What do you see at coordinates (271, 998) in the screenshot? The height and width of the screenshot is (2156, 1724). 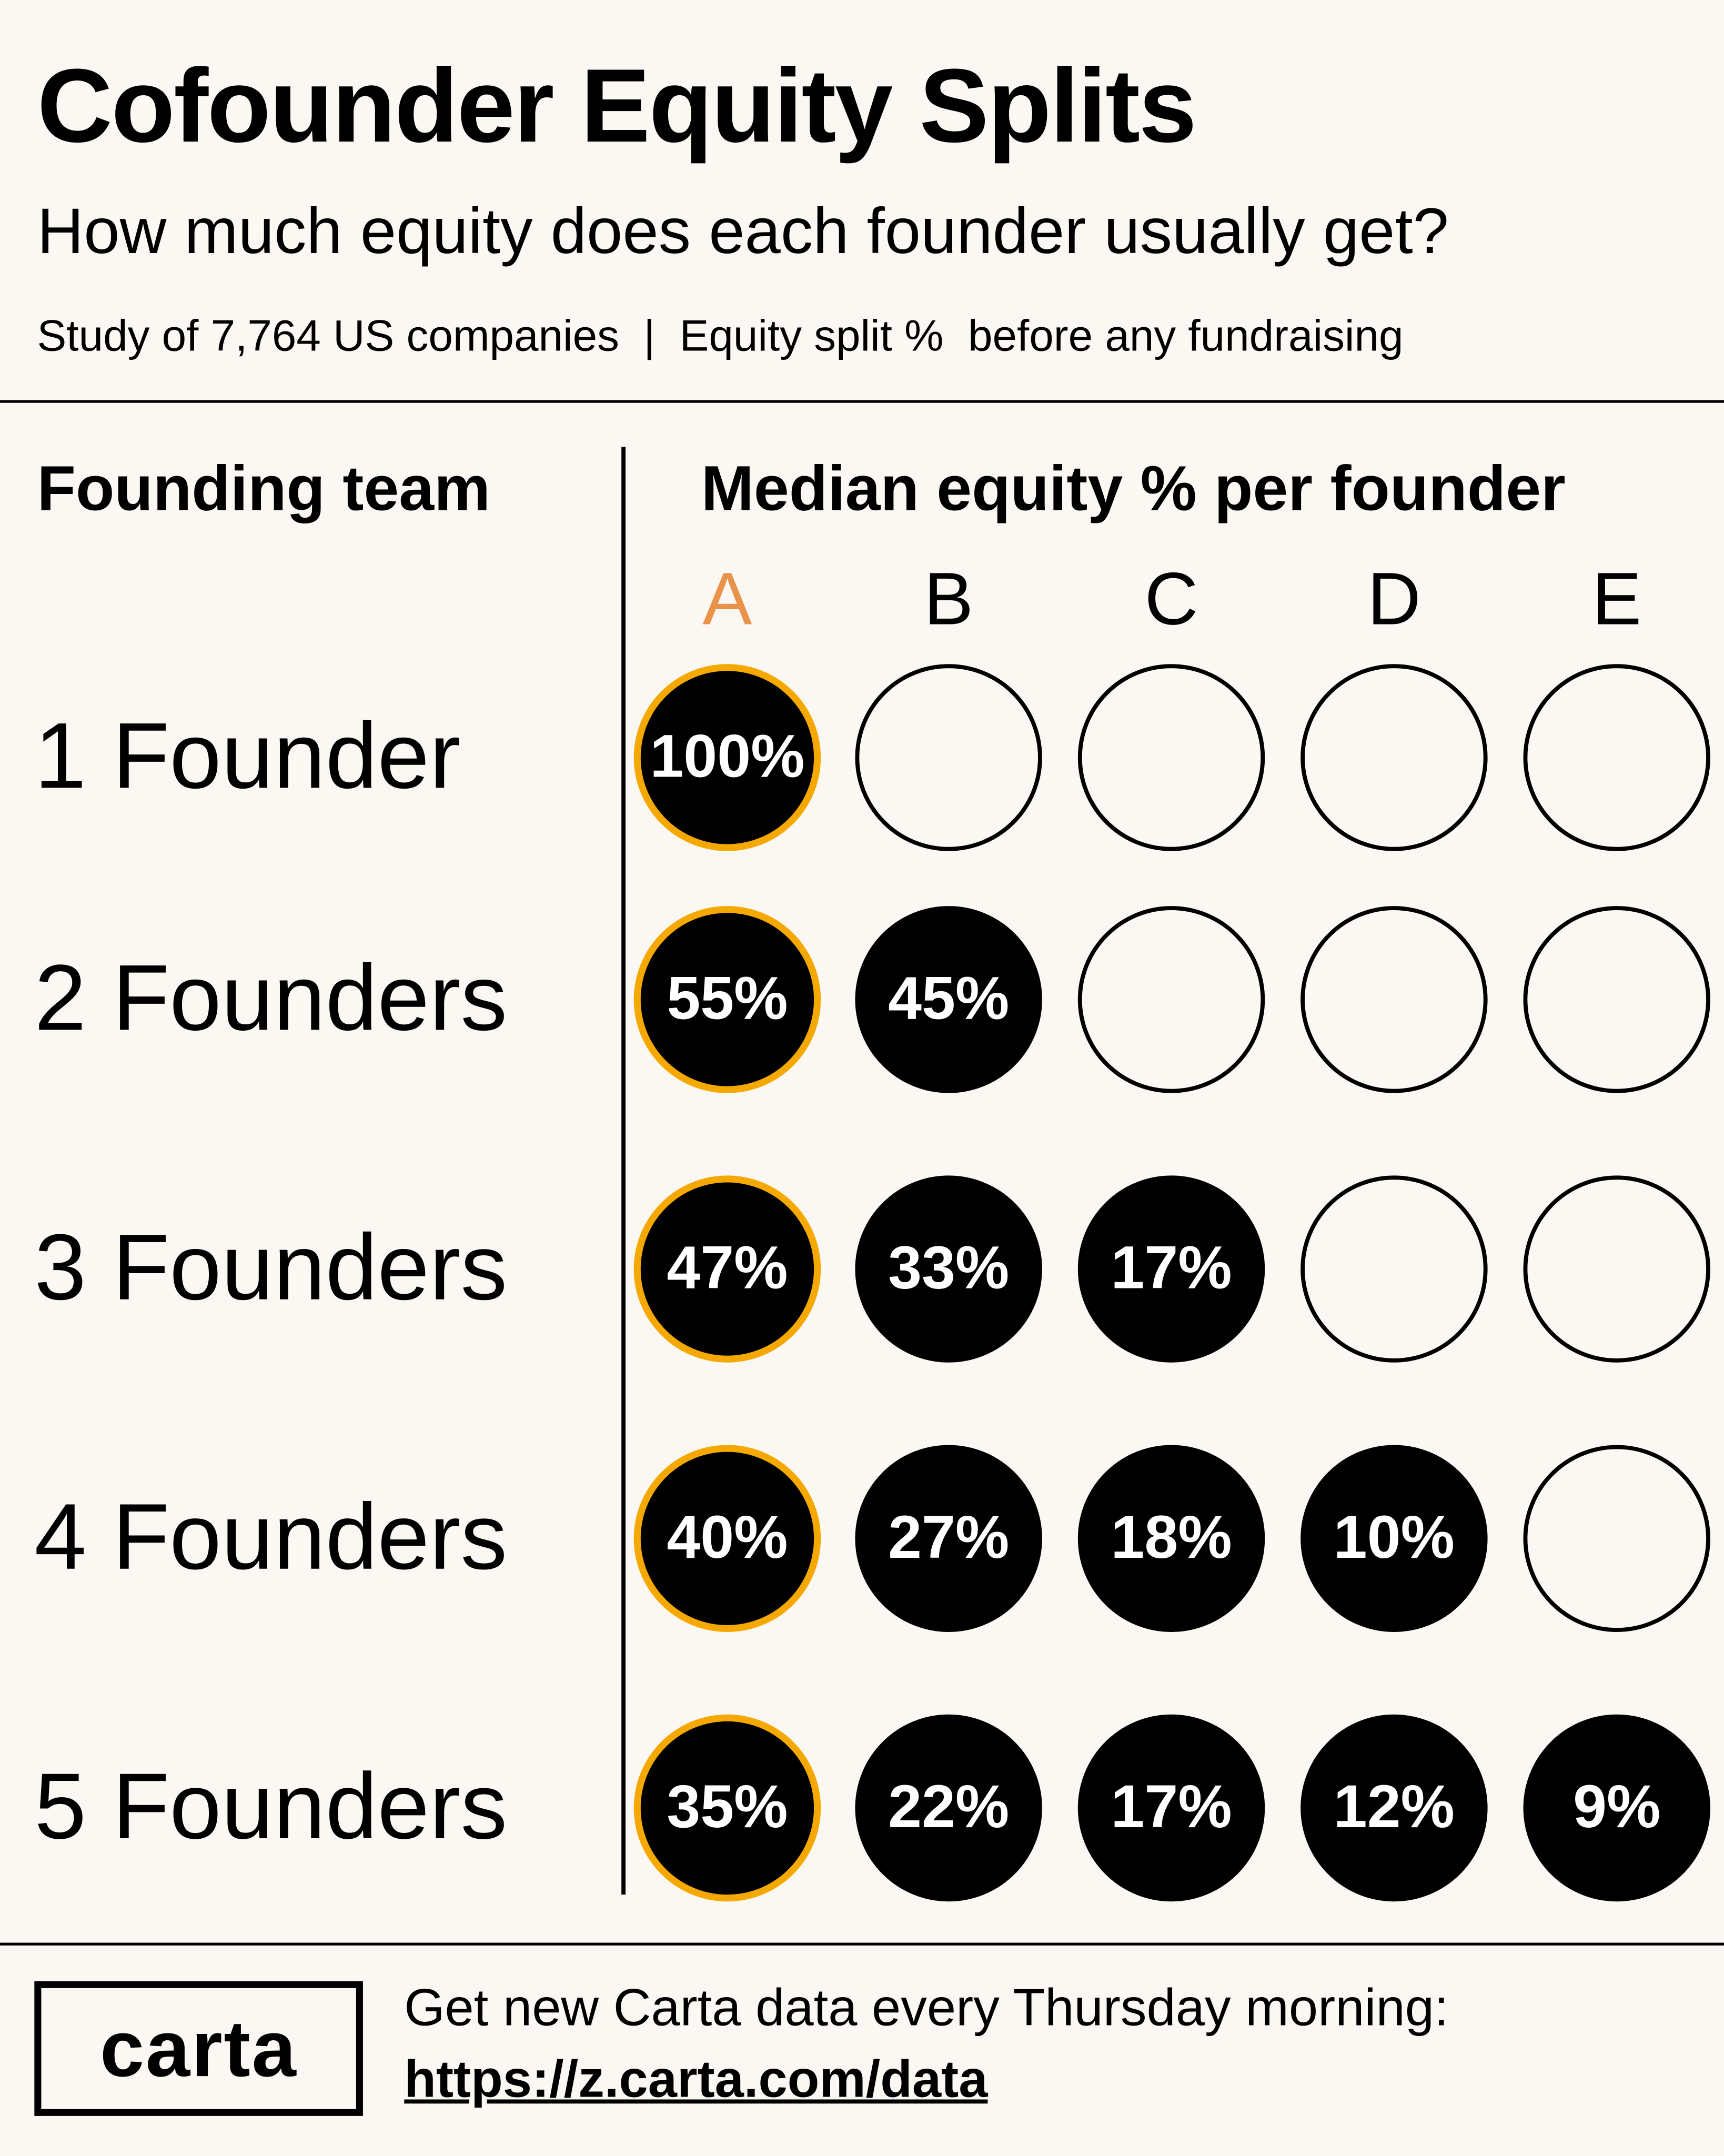 I see `row-label: 2 Founders` at bounding box center [271, 998].